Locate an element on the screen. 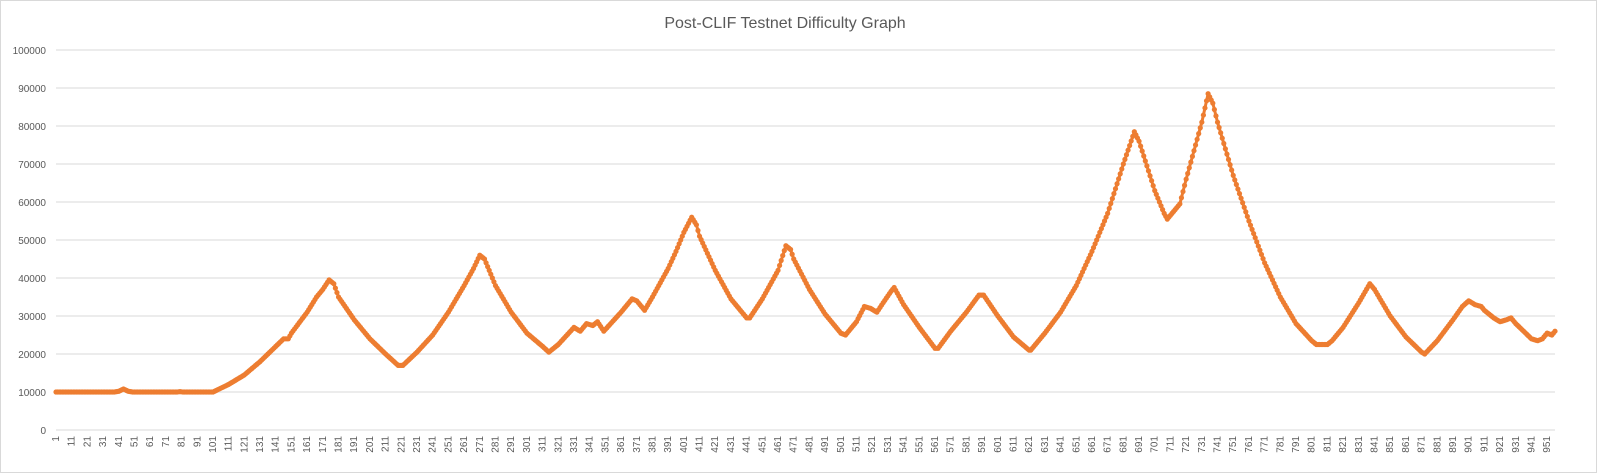 The height and width of the screenshot is (473, 1597). x-tick-label: 281 is located at coordinates (495, 444).